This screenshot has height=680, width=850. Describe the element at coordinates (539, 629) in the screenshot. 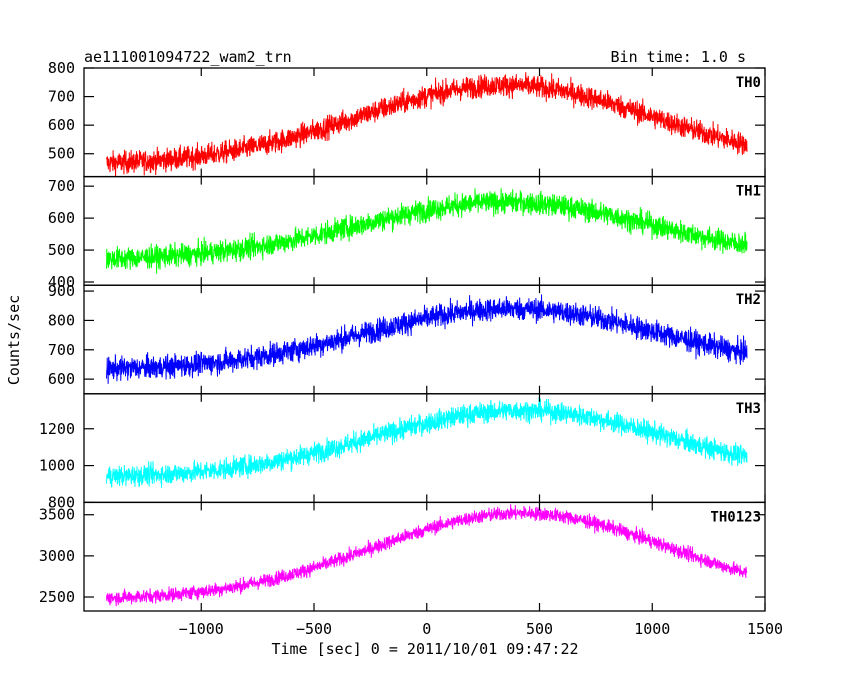

I see `x-tick-label: 500` at that location.